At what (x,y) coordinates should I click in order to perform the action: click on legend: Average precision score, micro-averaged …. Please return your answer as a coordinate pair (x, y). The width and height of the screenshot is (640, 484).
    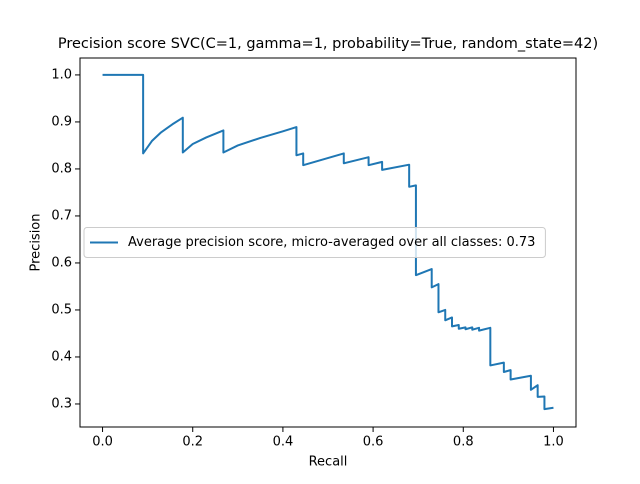
    Looking at the image, I should click on (314, 242).